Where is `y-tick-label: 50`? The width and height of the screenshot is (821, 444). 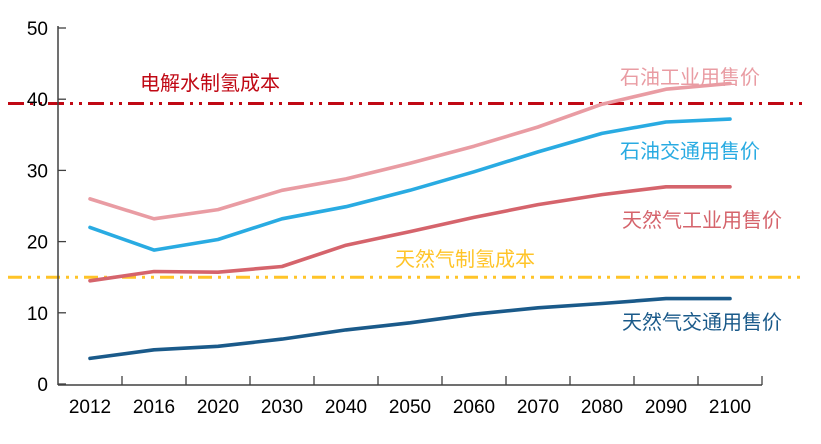
y-tick-label: 50 is located at coordinates (37, 29).